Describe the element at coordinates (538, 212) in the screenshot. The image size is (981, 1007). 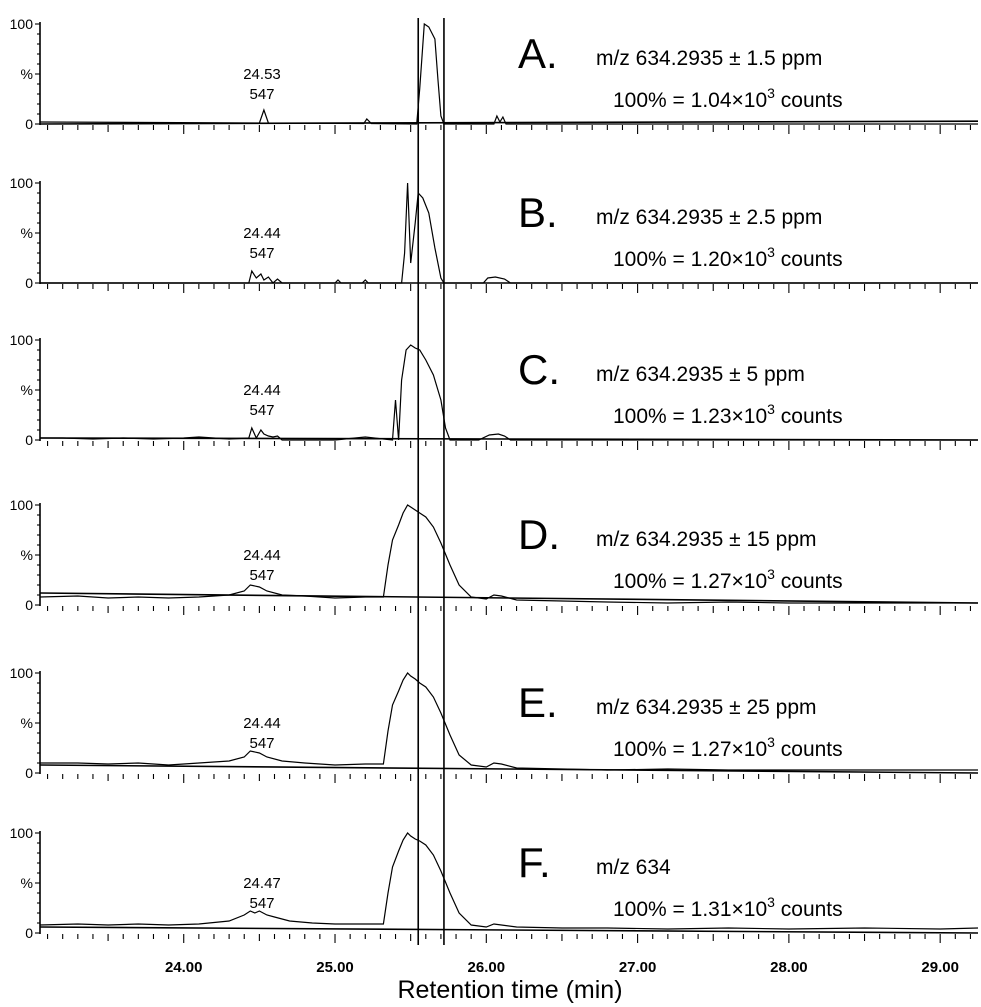
I see `panel-letter: B.` at that location.